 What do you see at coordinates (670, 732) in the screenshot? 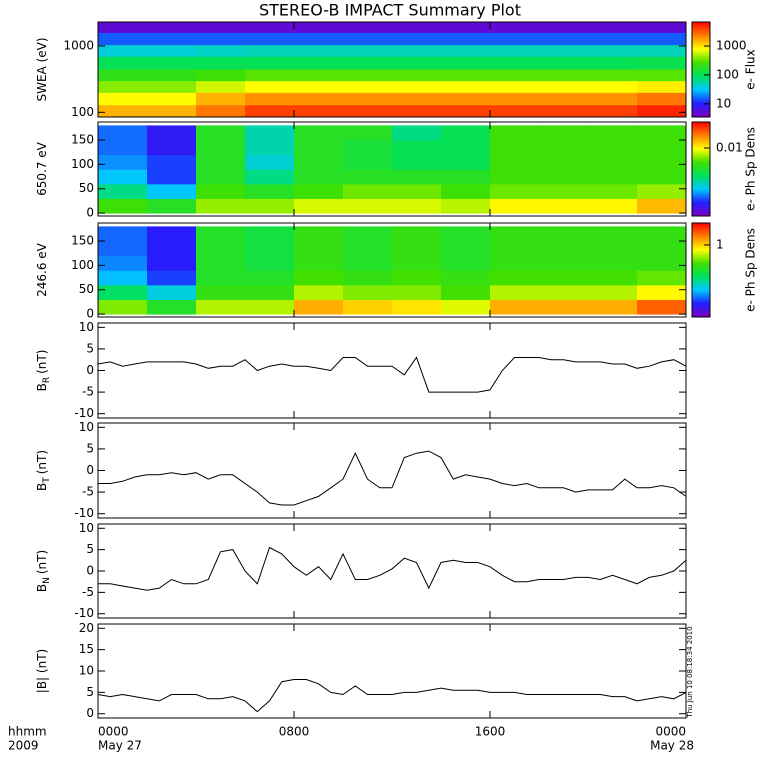
I see `x-tick-label: 0000` at bounding box center [670, 732].